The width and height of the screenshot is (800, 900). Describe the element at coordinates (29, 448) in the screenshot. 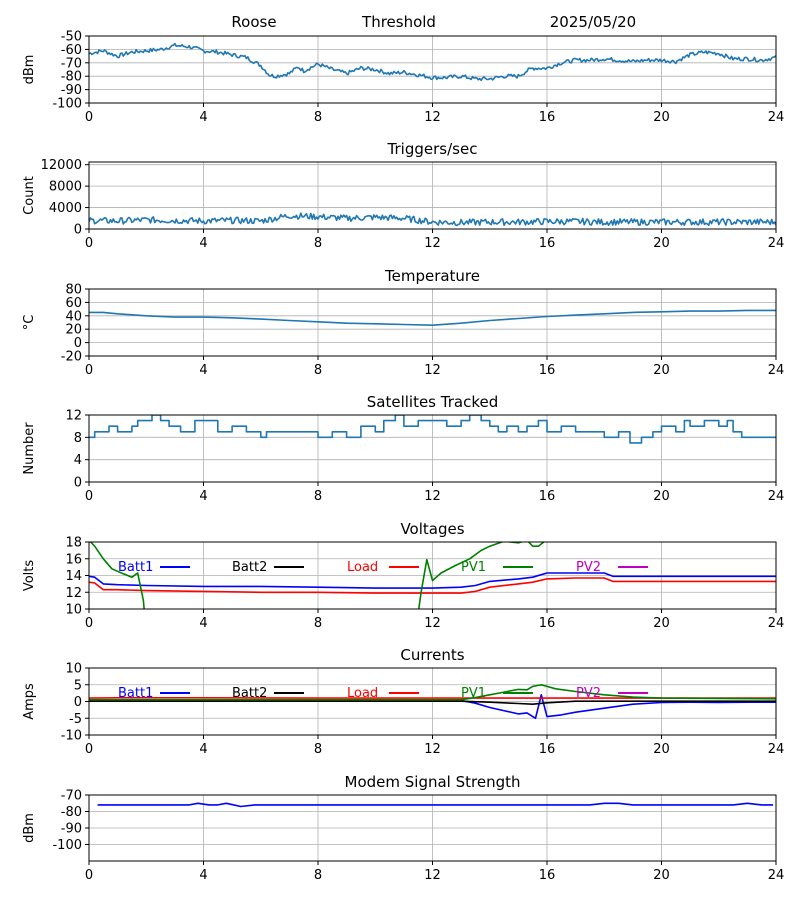

I see `y-axis-label: Number` at that location.